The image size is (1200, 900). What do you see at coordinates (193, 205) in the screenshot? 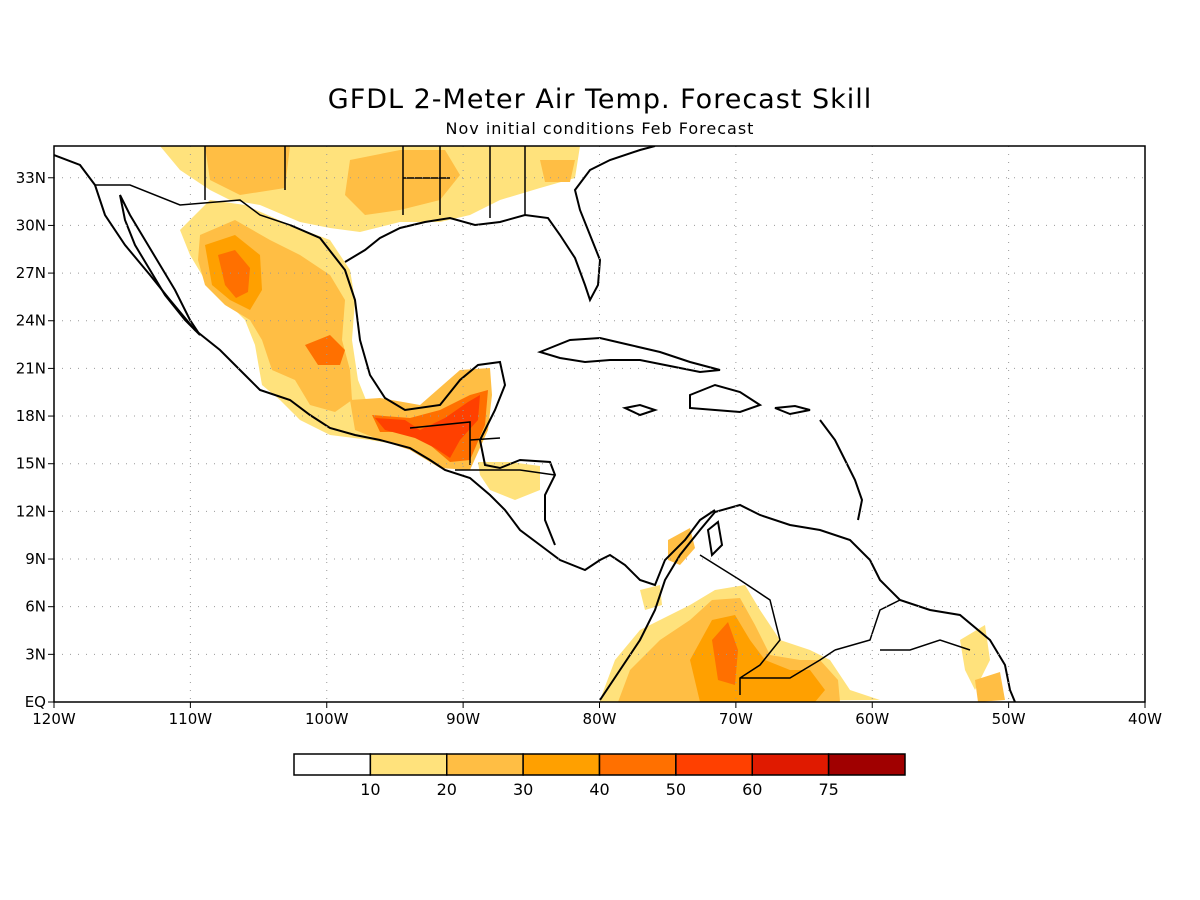
I see `border-us-mexico` at bounding box center [193, 205].